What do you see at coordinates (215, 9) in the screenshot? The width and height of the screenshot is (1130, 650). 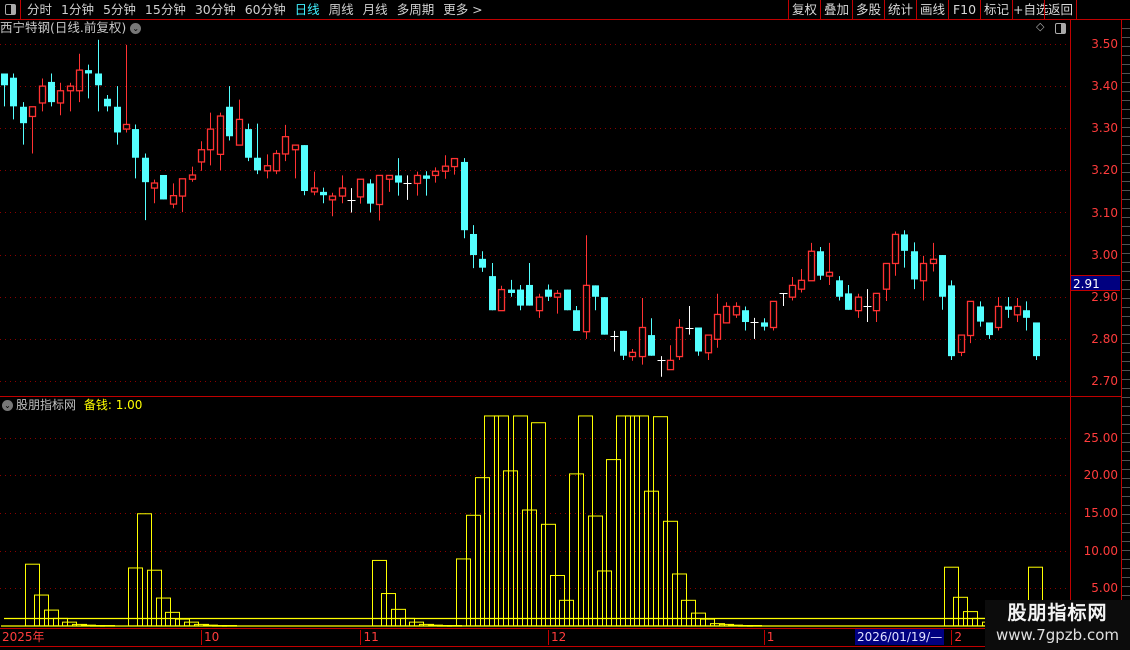 I see `tab-30min: 30分钟` at bounding box center [215, 9].